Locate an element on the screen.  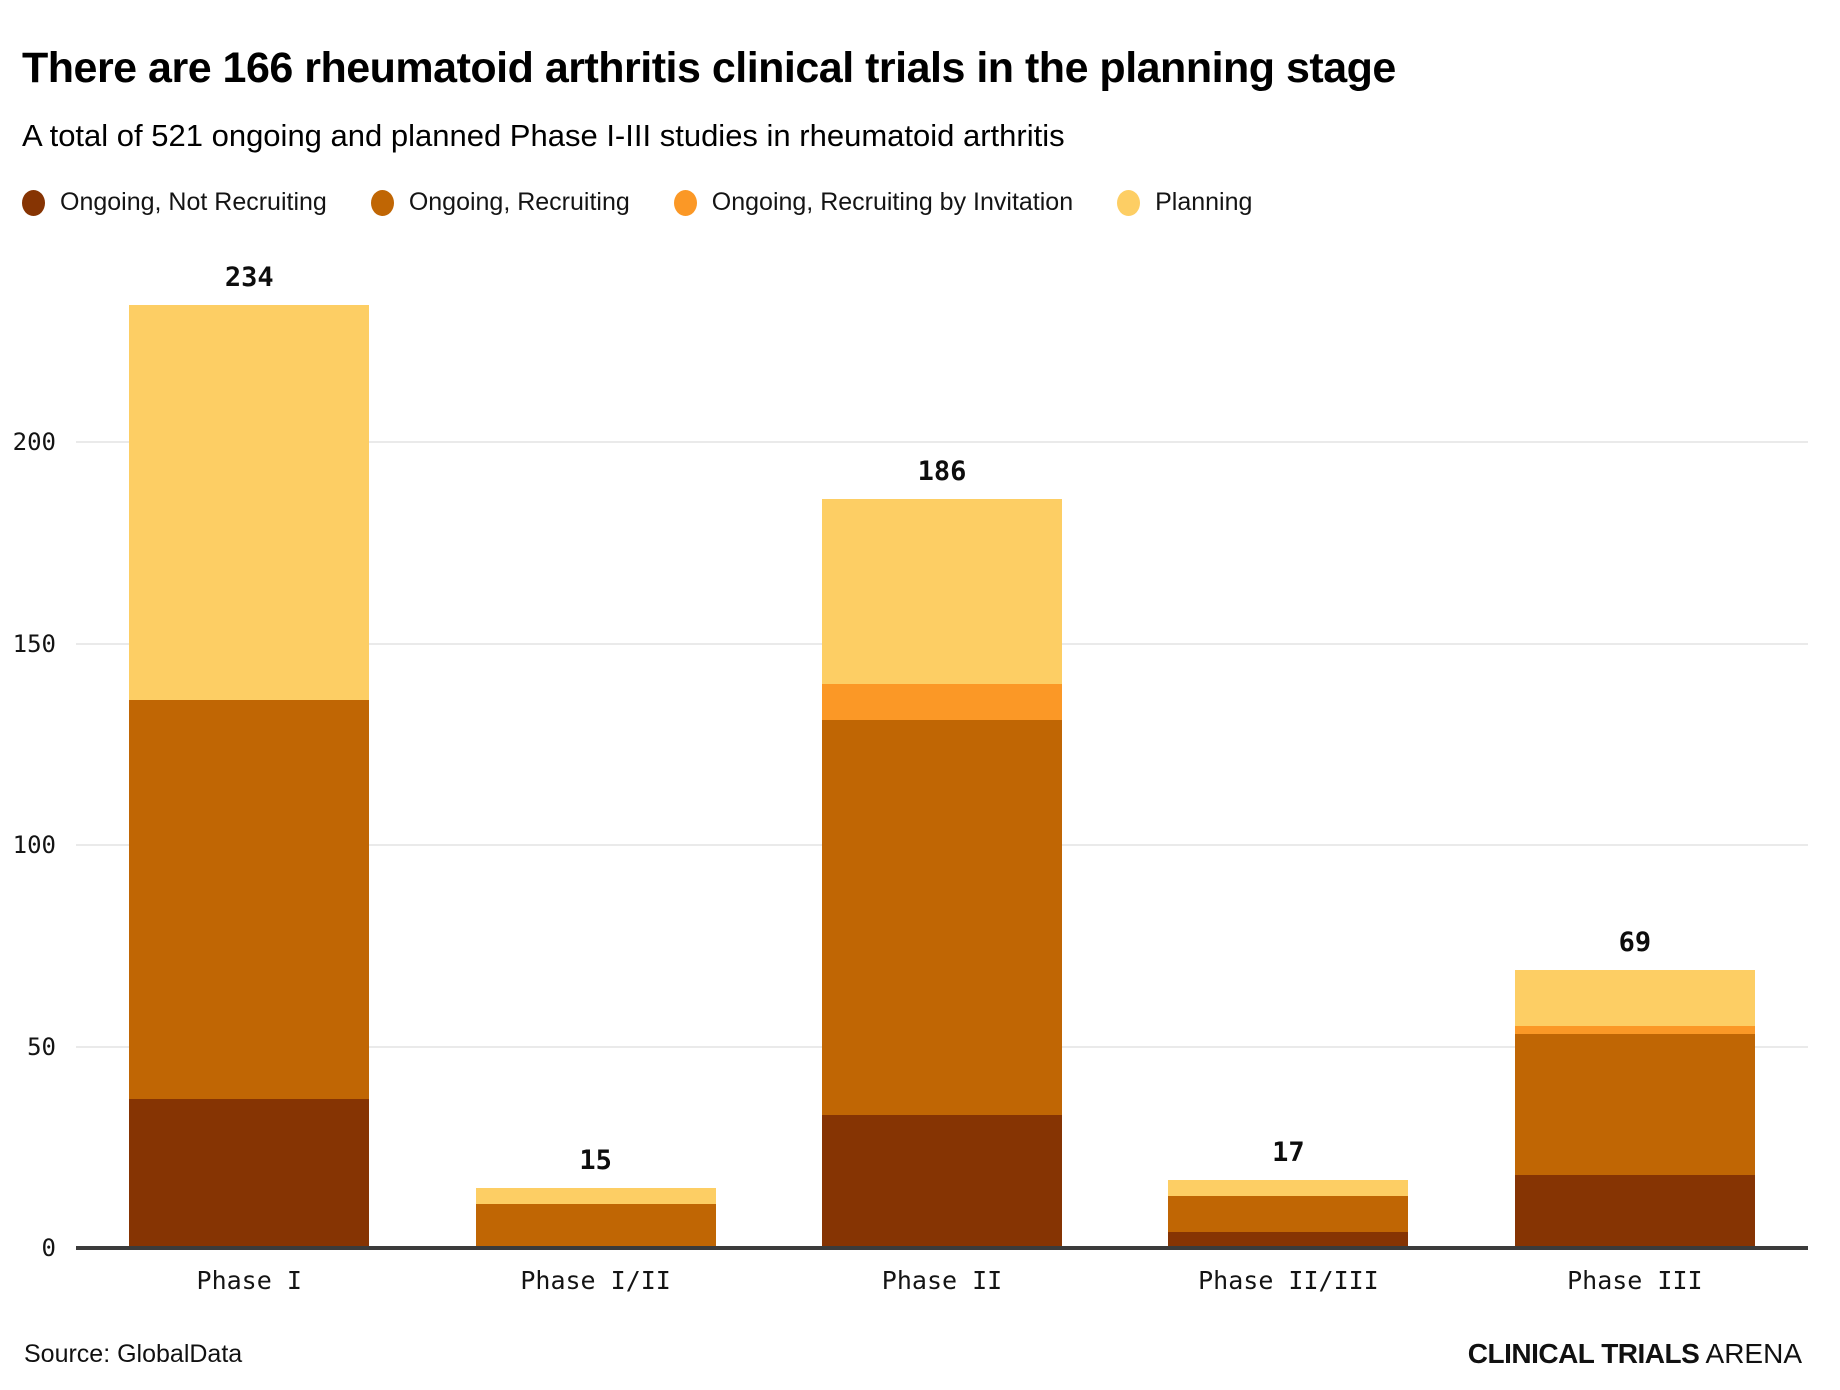
stacked-bar-phase-iii: 69 is located at coordinates (1634, 1087).